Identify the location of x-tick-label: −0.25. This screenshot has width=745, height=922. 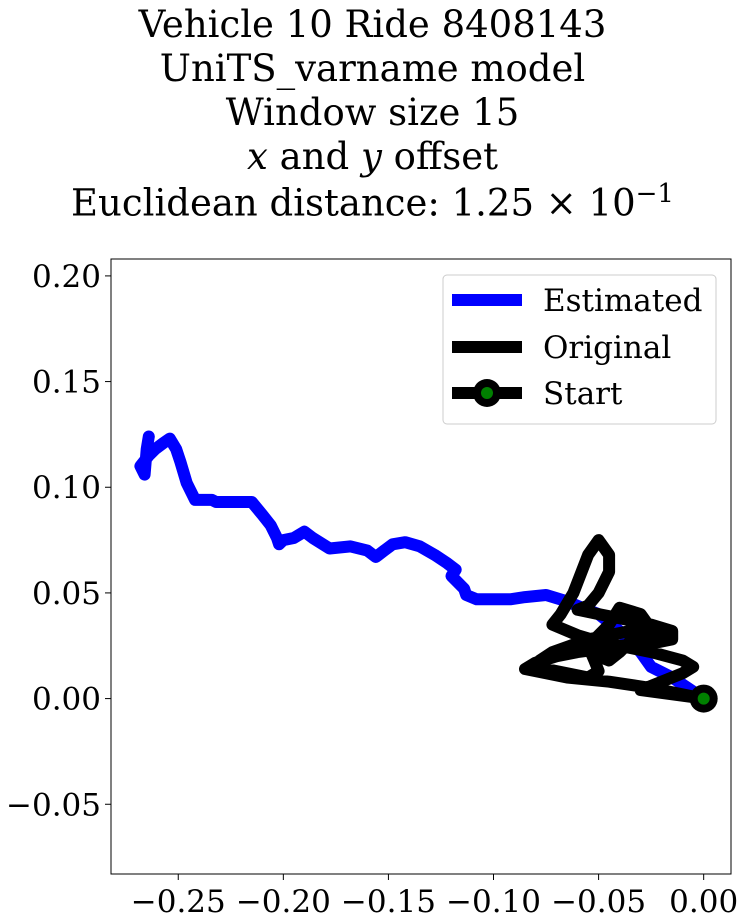
(178, 902).